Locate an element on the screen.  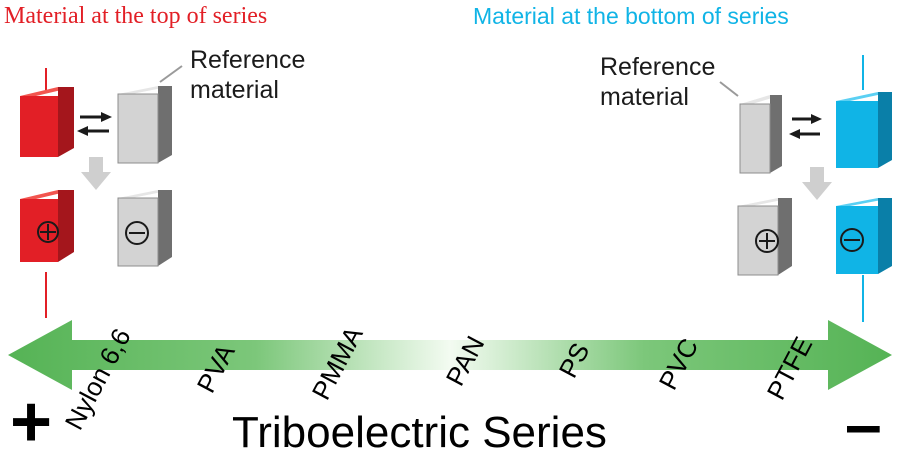
reference-label-left-line1: Reference is located at coordinates (248, 60).